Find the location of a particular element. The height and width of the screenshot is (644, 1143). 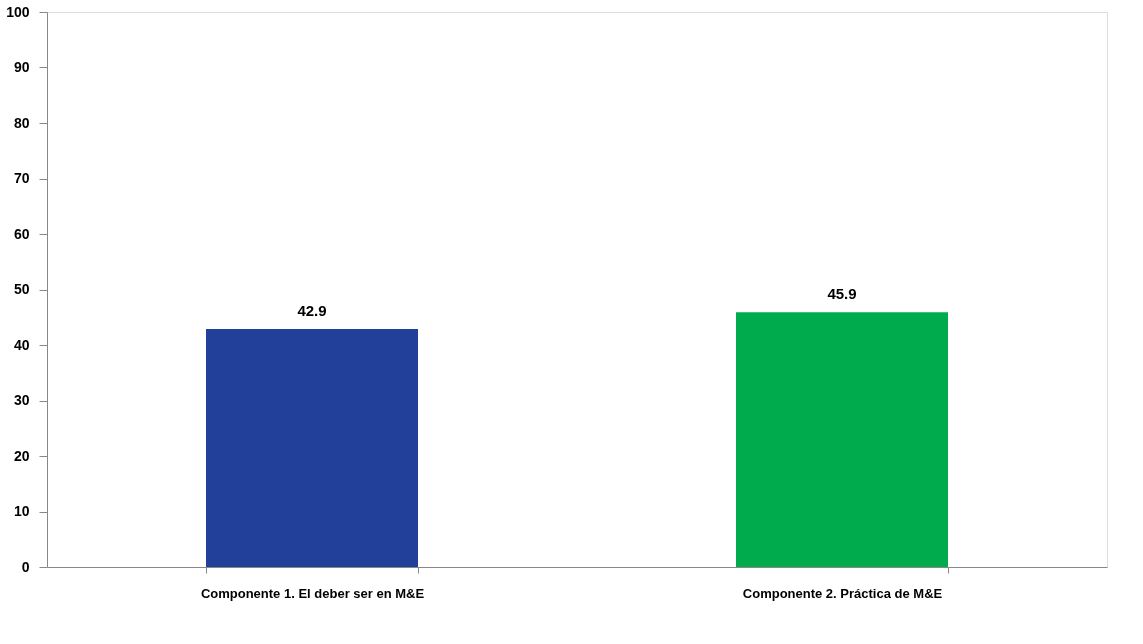

y-tick-label: 20 is located at coordinates (21, 455).